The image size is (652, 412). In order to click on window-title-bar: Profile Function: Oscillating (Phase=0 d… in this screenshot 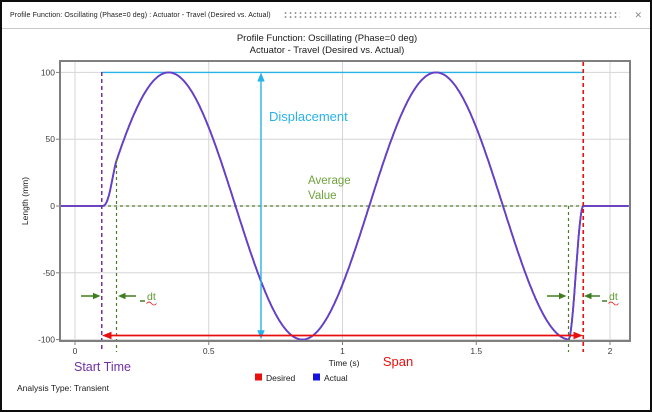, I will do `click(326, 15)`.